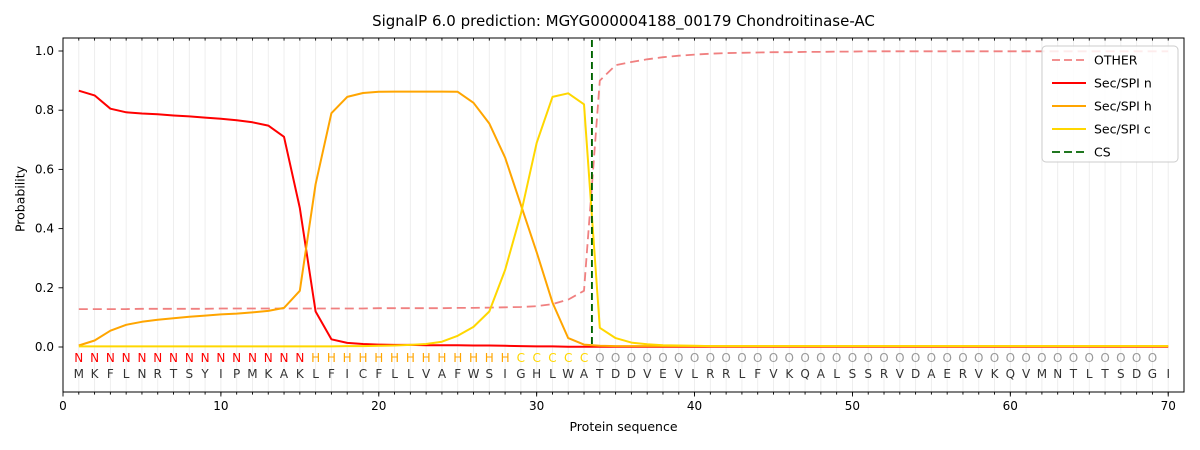 This screenshot has height=450, width=1200. What do you see at coordinates (623, 426) in the screenshot?
I see `x-axis-label: Protein sequence` at bounding box center [623, 426].